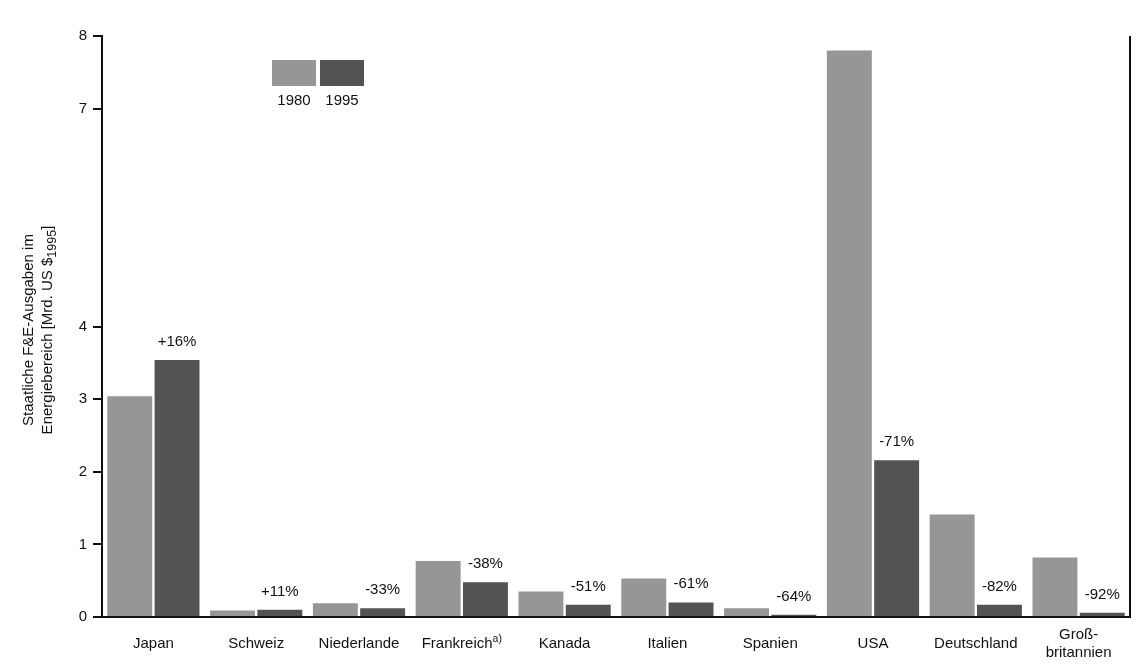 This screenshot has height=669, width=1137. Describe the element at coordinates (897, 441) in the screenshot. I see `annotation: -71%` at that location.